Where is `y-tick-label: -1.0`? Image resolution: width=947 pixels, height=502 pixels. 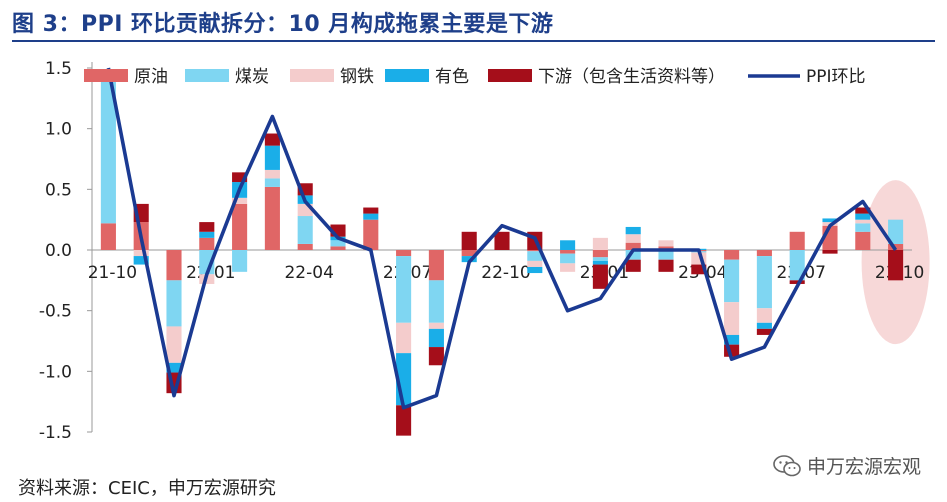 y-tick-label: -1.0 is located at coordinates (55, 372).